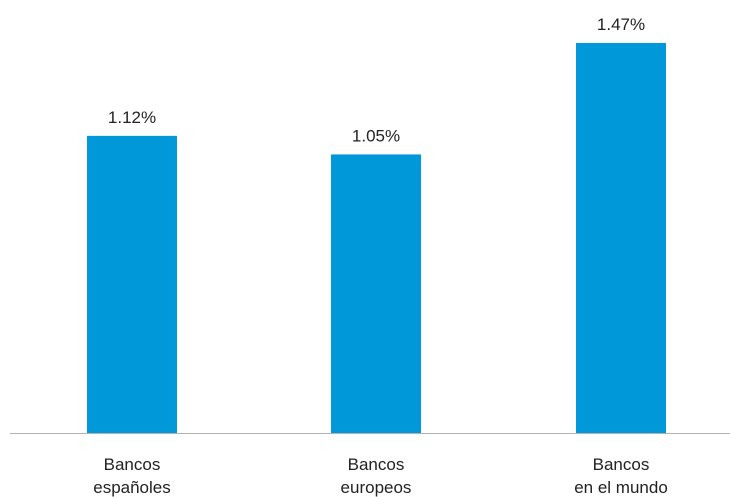  Describe the element at coordinates (132, 117) in the screenshot. I see `data-label-1: 1.12%` at that location.